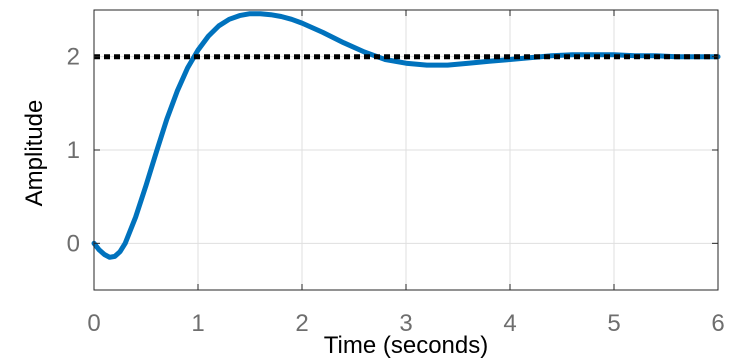 The image size is (735, 358). I want to click on y-tick-label: 0, so click(73, 243).